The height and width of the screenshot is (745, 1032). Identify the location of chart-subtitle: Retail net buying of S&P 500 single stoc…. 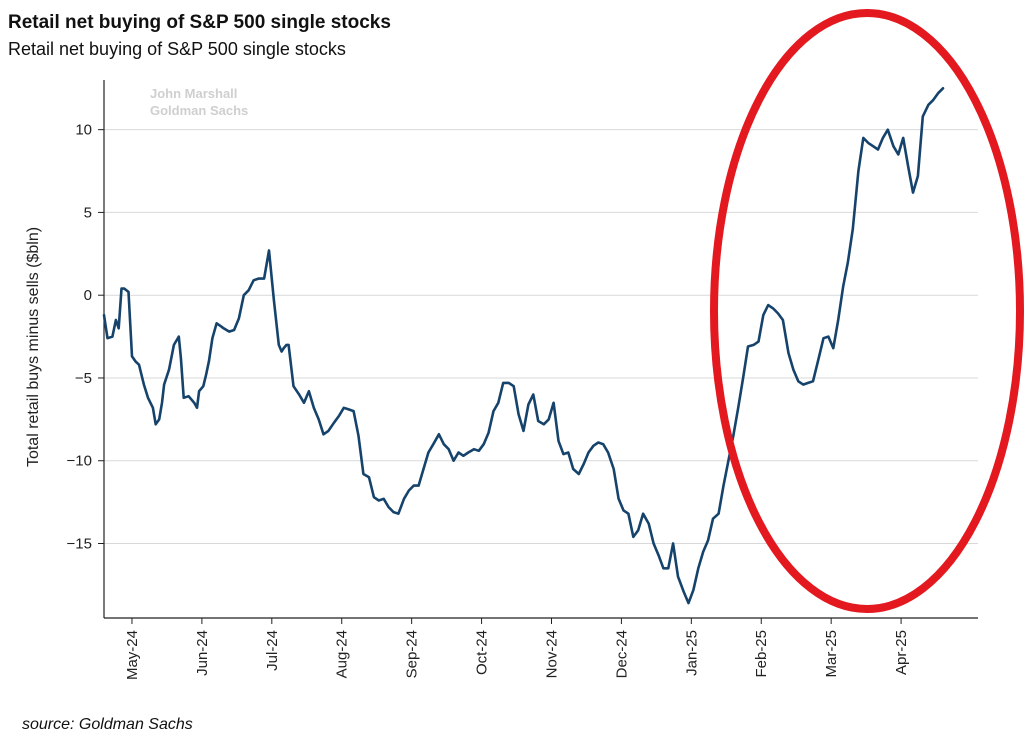
(177, 49).